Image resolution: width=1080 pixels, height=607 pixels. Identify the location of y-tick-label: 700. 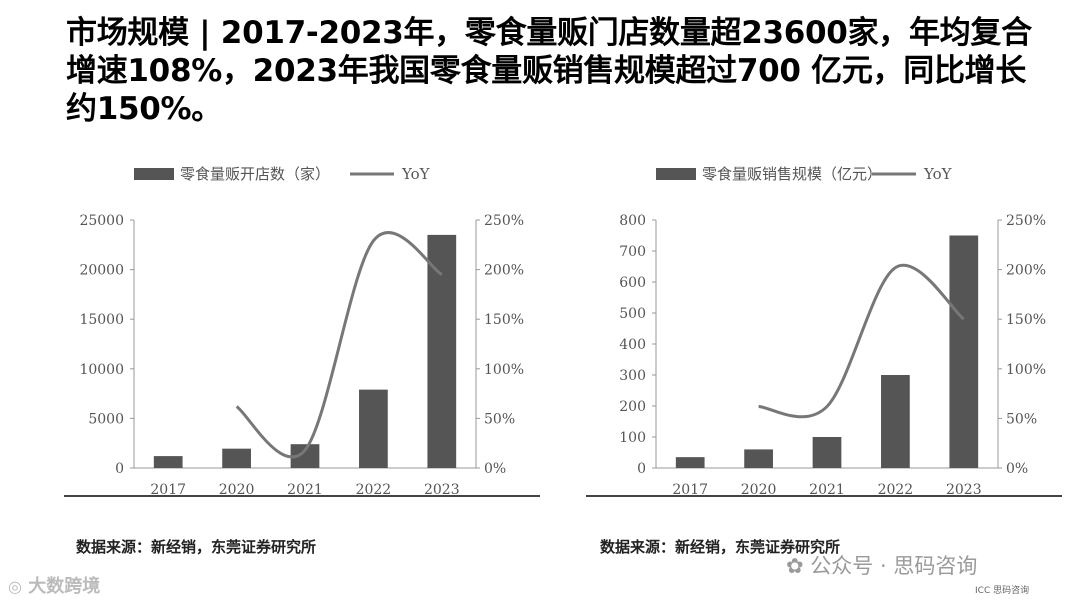
(632, 252).